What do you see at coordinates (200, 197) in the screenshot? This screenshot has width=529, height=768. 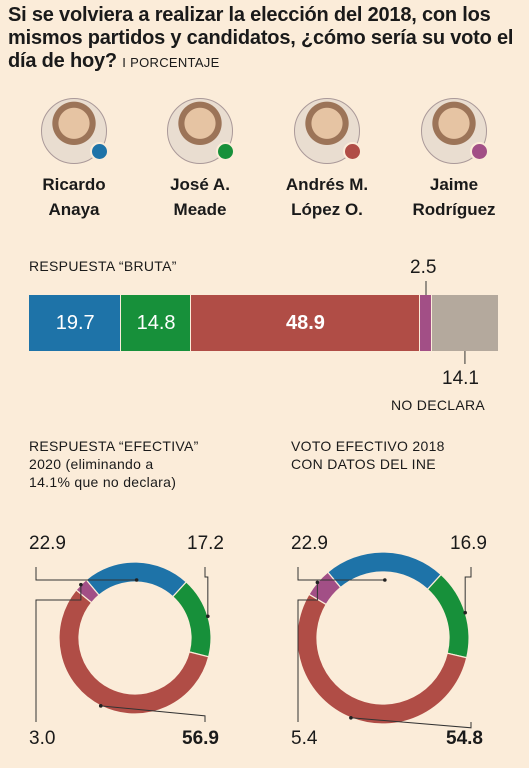 I see `candidate-name: José A. Meade` at bounding box center [200, 197].